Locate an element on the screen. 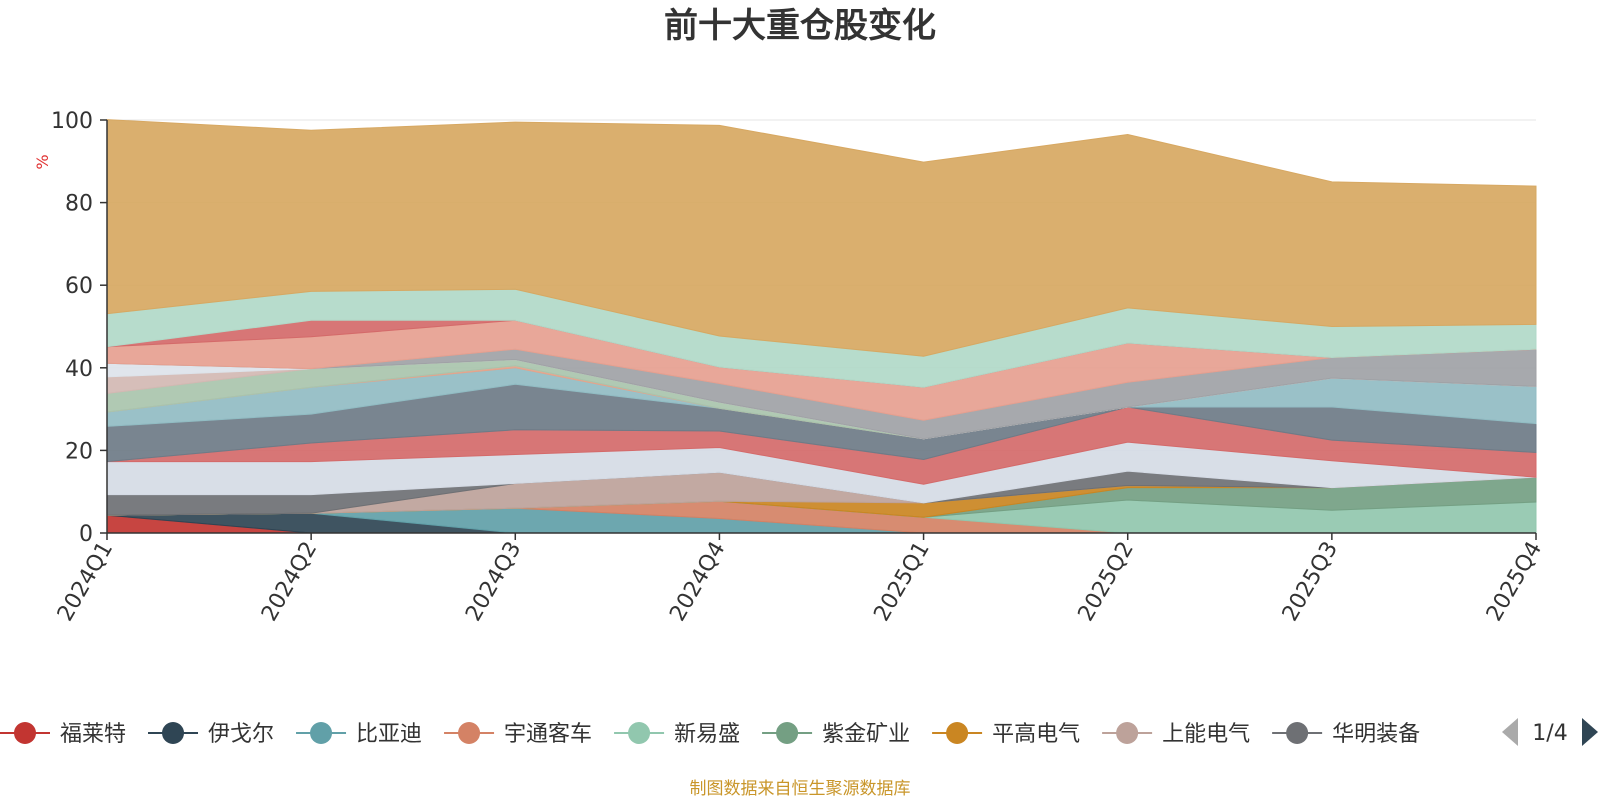 The image size is (1600, 800). x-tick-label: 2024Q3 is located at coordinates (493, 582).